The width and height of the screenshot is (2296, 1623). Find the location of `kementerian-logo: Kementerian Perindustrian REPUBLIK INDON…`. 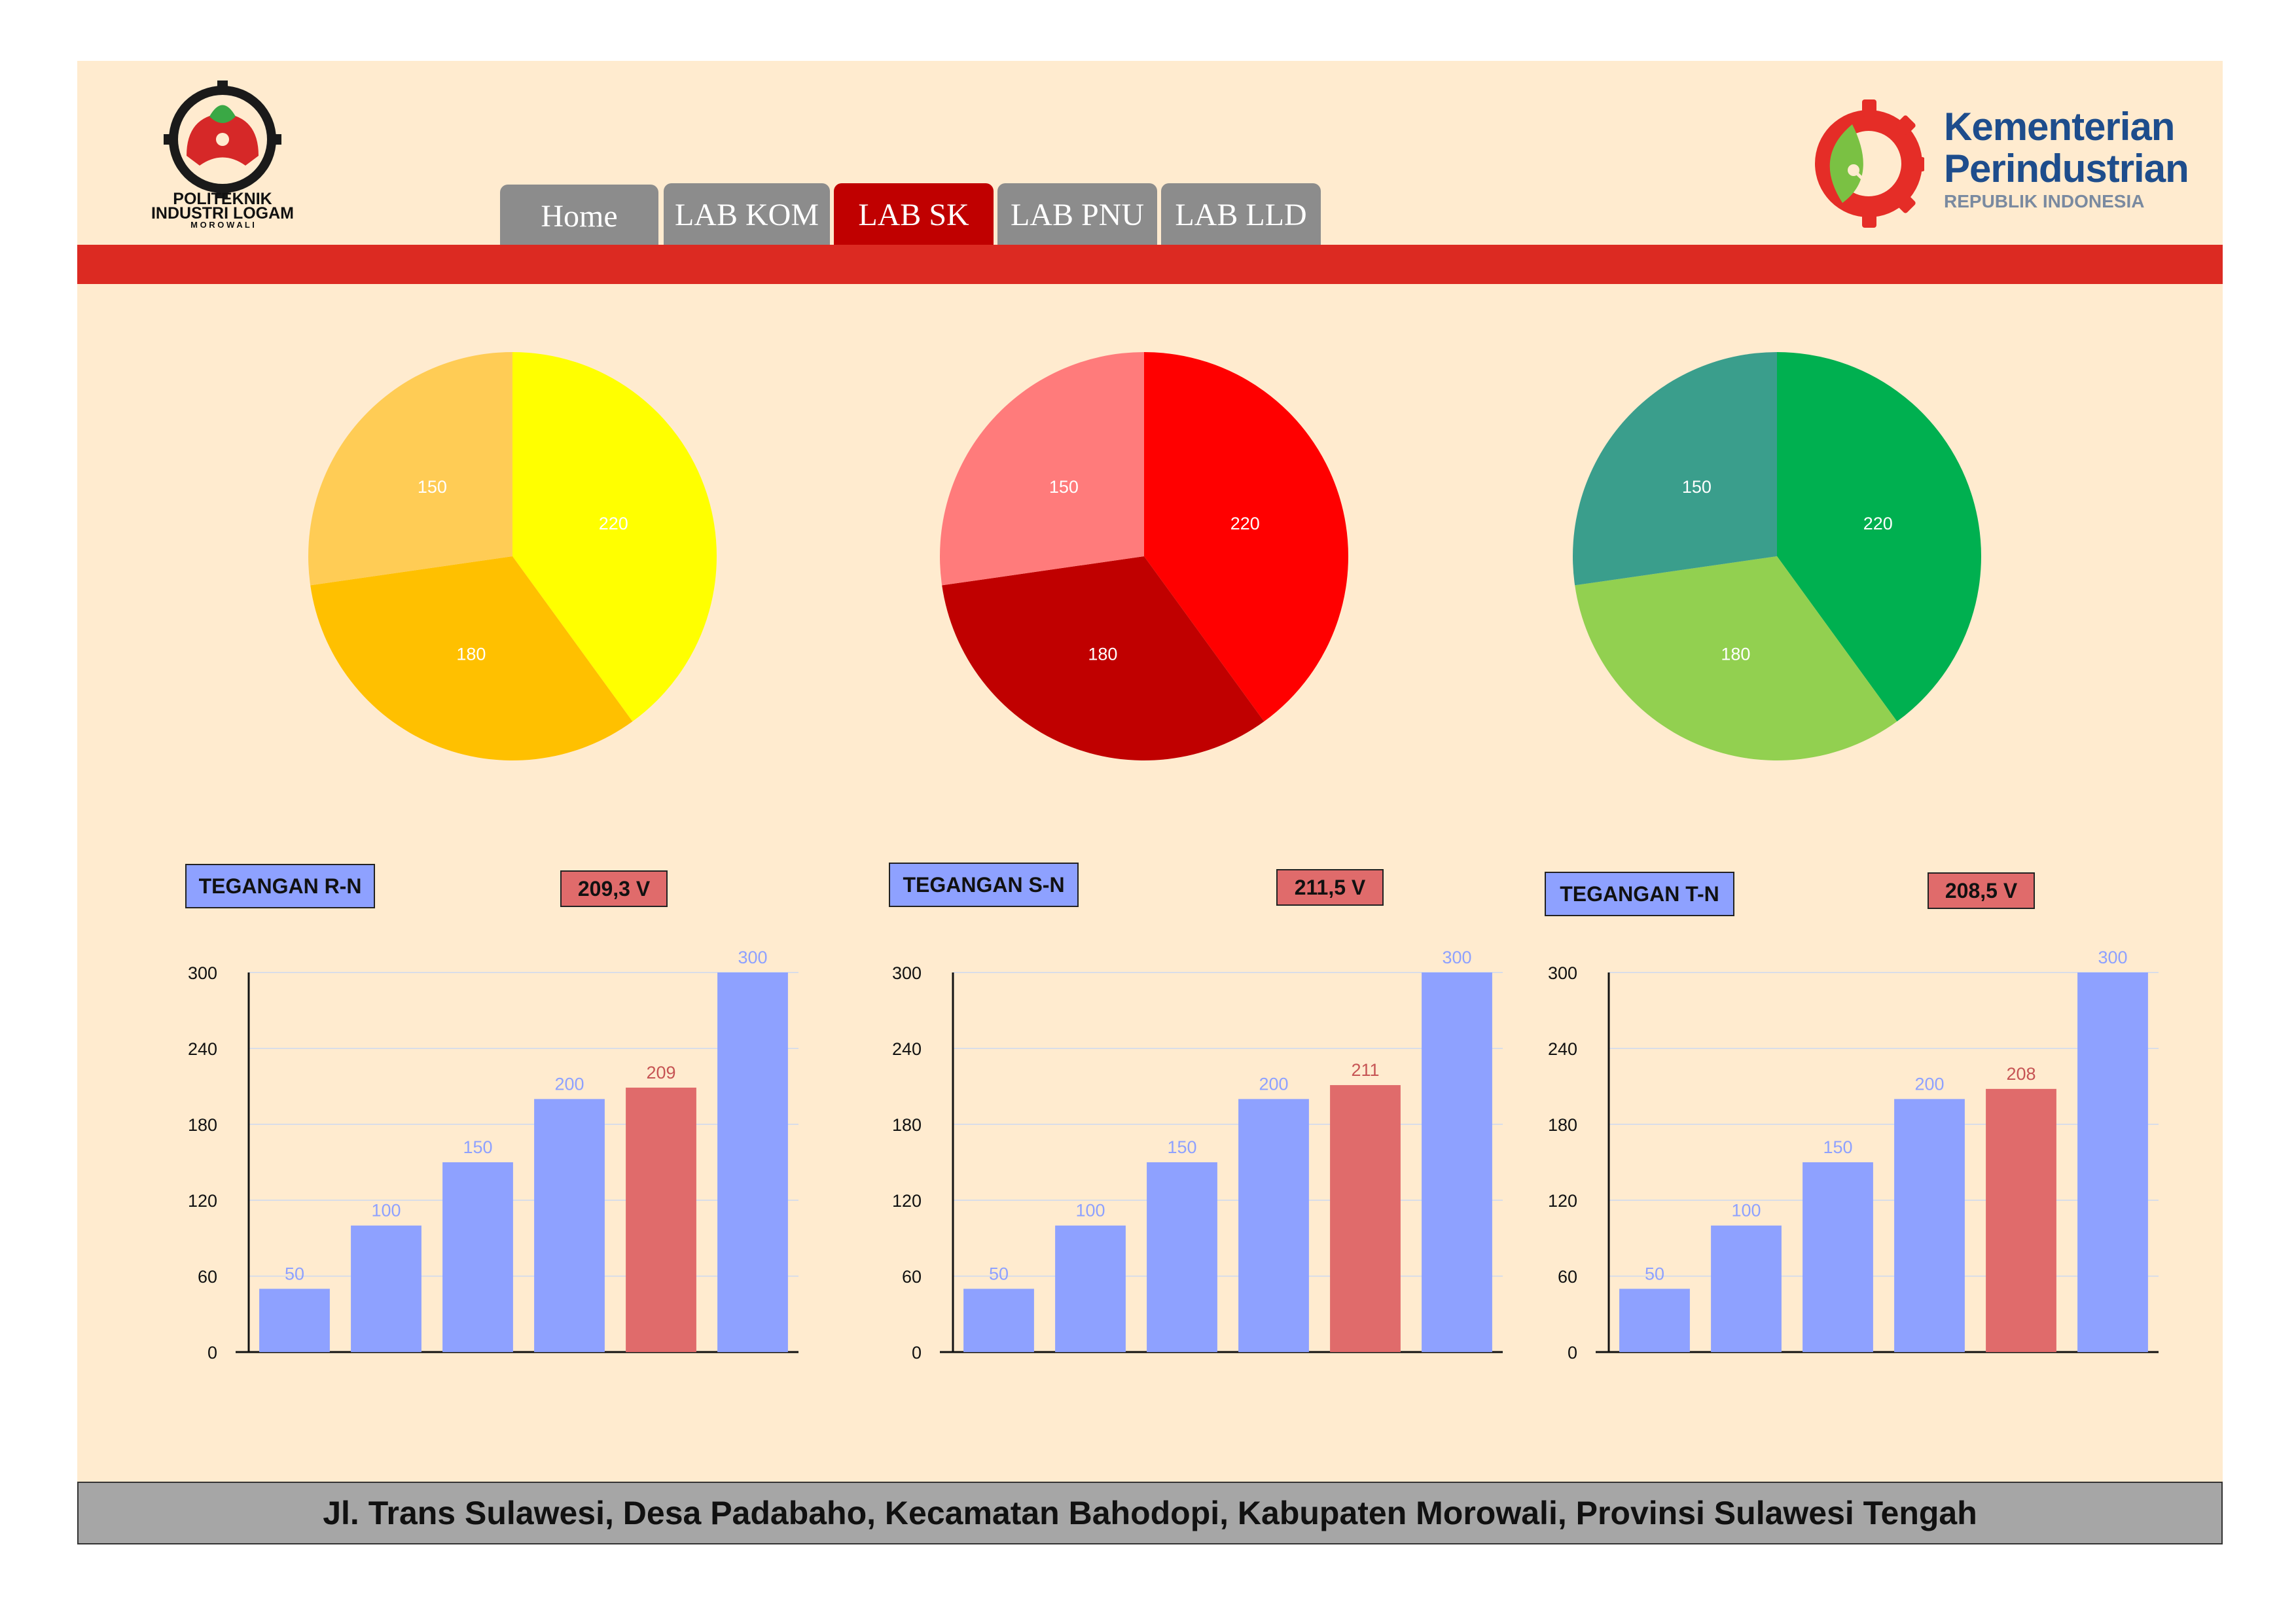

kementerian-logo: Kementerian Perindustrian REPUBLIK INDON… is located at coordinates (1997, 167).